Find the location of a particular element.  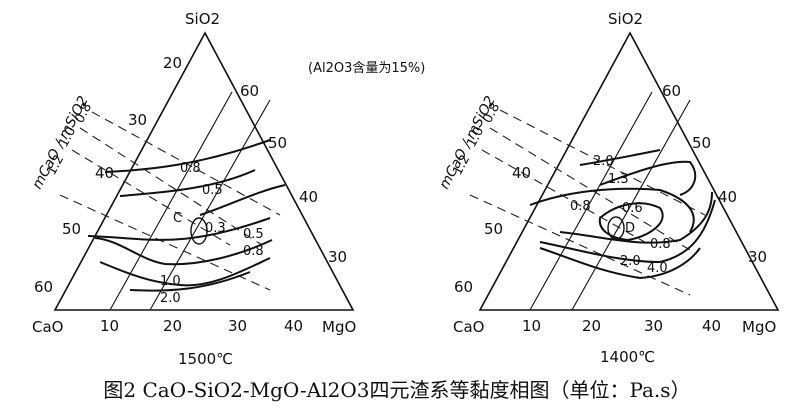

left-tick: 30 is located at coordinates (137, 120).